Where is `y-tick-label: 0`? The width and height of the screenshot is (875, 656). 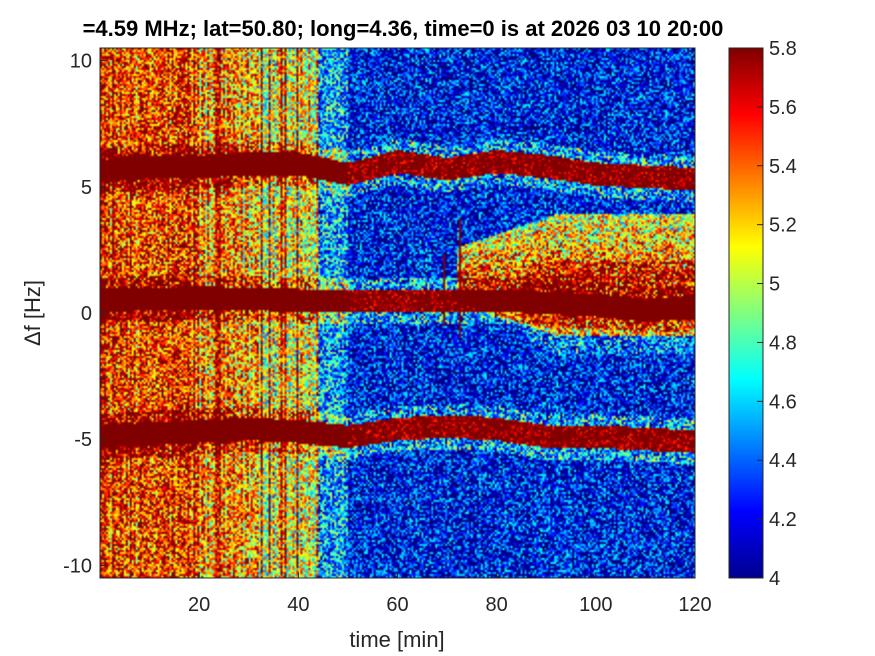 y-tick-label: 0 is located at coordinates (86, 314).